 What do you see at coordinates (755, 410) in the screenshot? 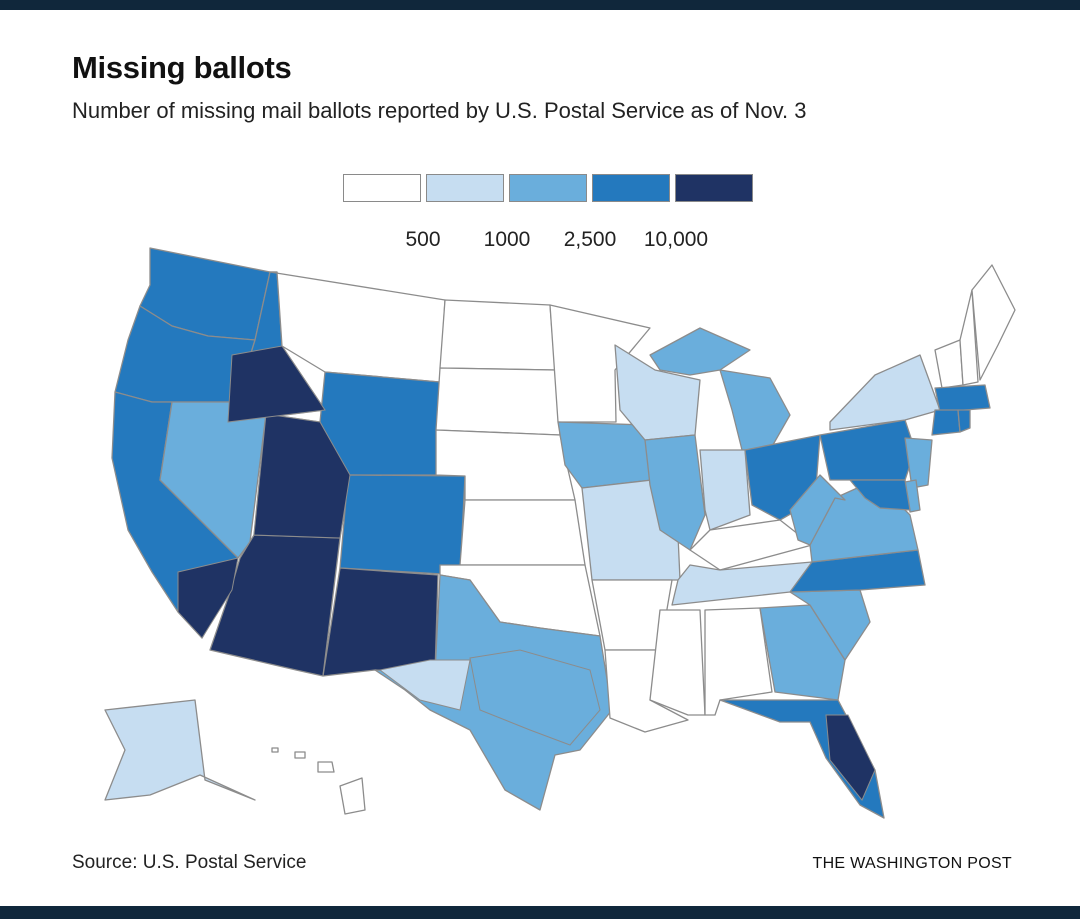
I see `state-mi` at bounding box center [755, 410].